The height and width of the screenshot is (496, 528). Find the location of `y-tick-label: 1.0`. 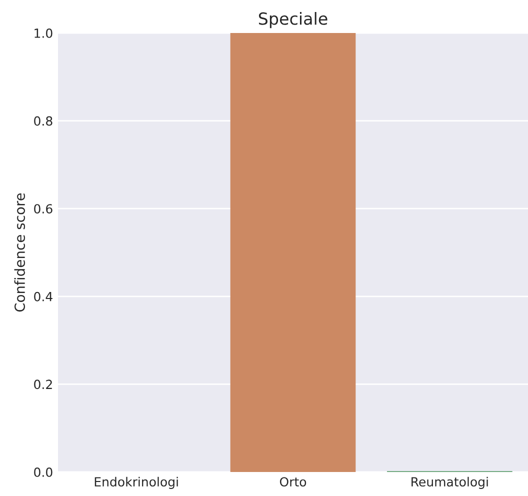

y-tick-label: 1.0 is located at coordinates (43, 33).